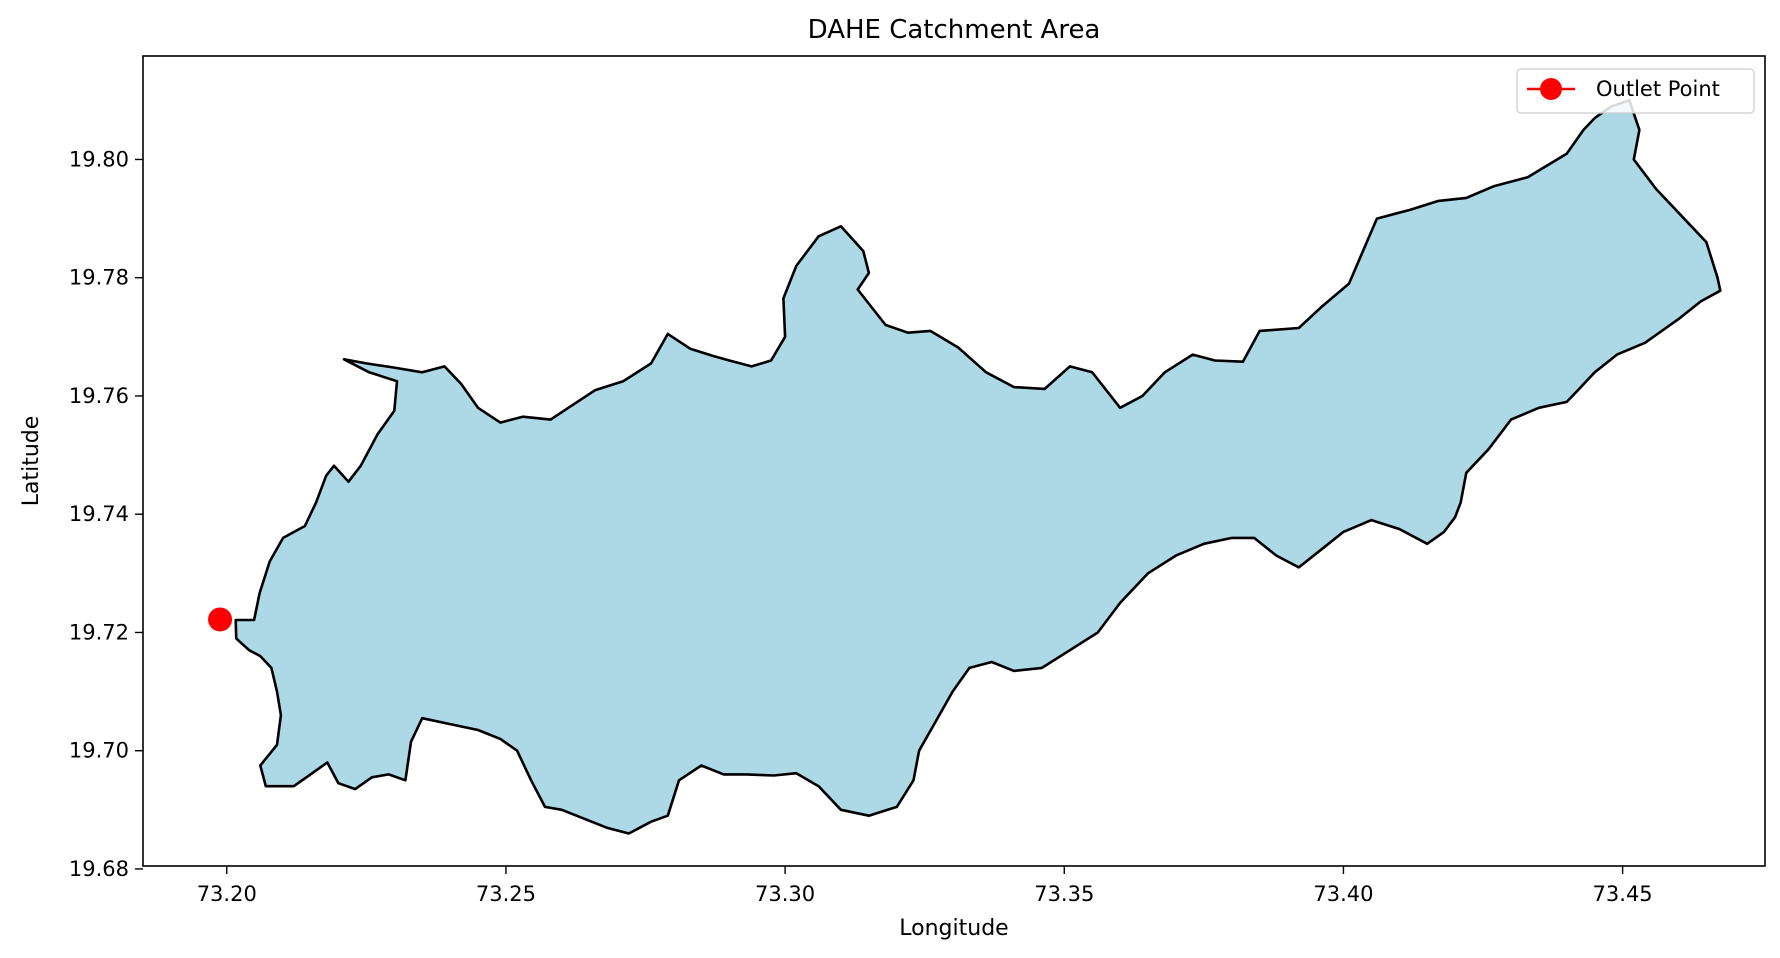 This screenshot has height=958, width=1780. Describe the element at coordinates (953, 928) in the screenshot. I see `x-axis-label: Longitude` at that location.